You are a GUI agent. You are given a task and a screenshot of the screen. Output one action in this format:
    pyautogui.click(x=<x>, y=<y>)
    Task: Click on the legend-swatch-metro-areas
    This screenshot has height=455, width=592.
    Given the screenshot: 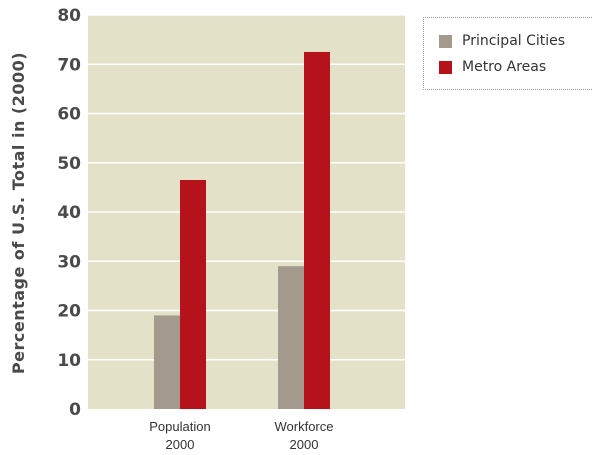 What is the action you would take?
    pyautogui.click(x=445, y=67)
    